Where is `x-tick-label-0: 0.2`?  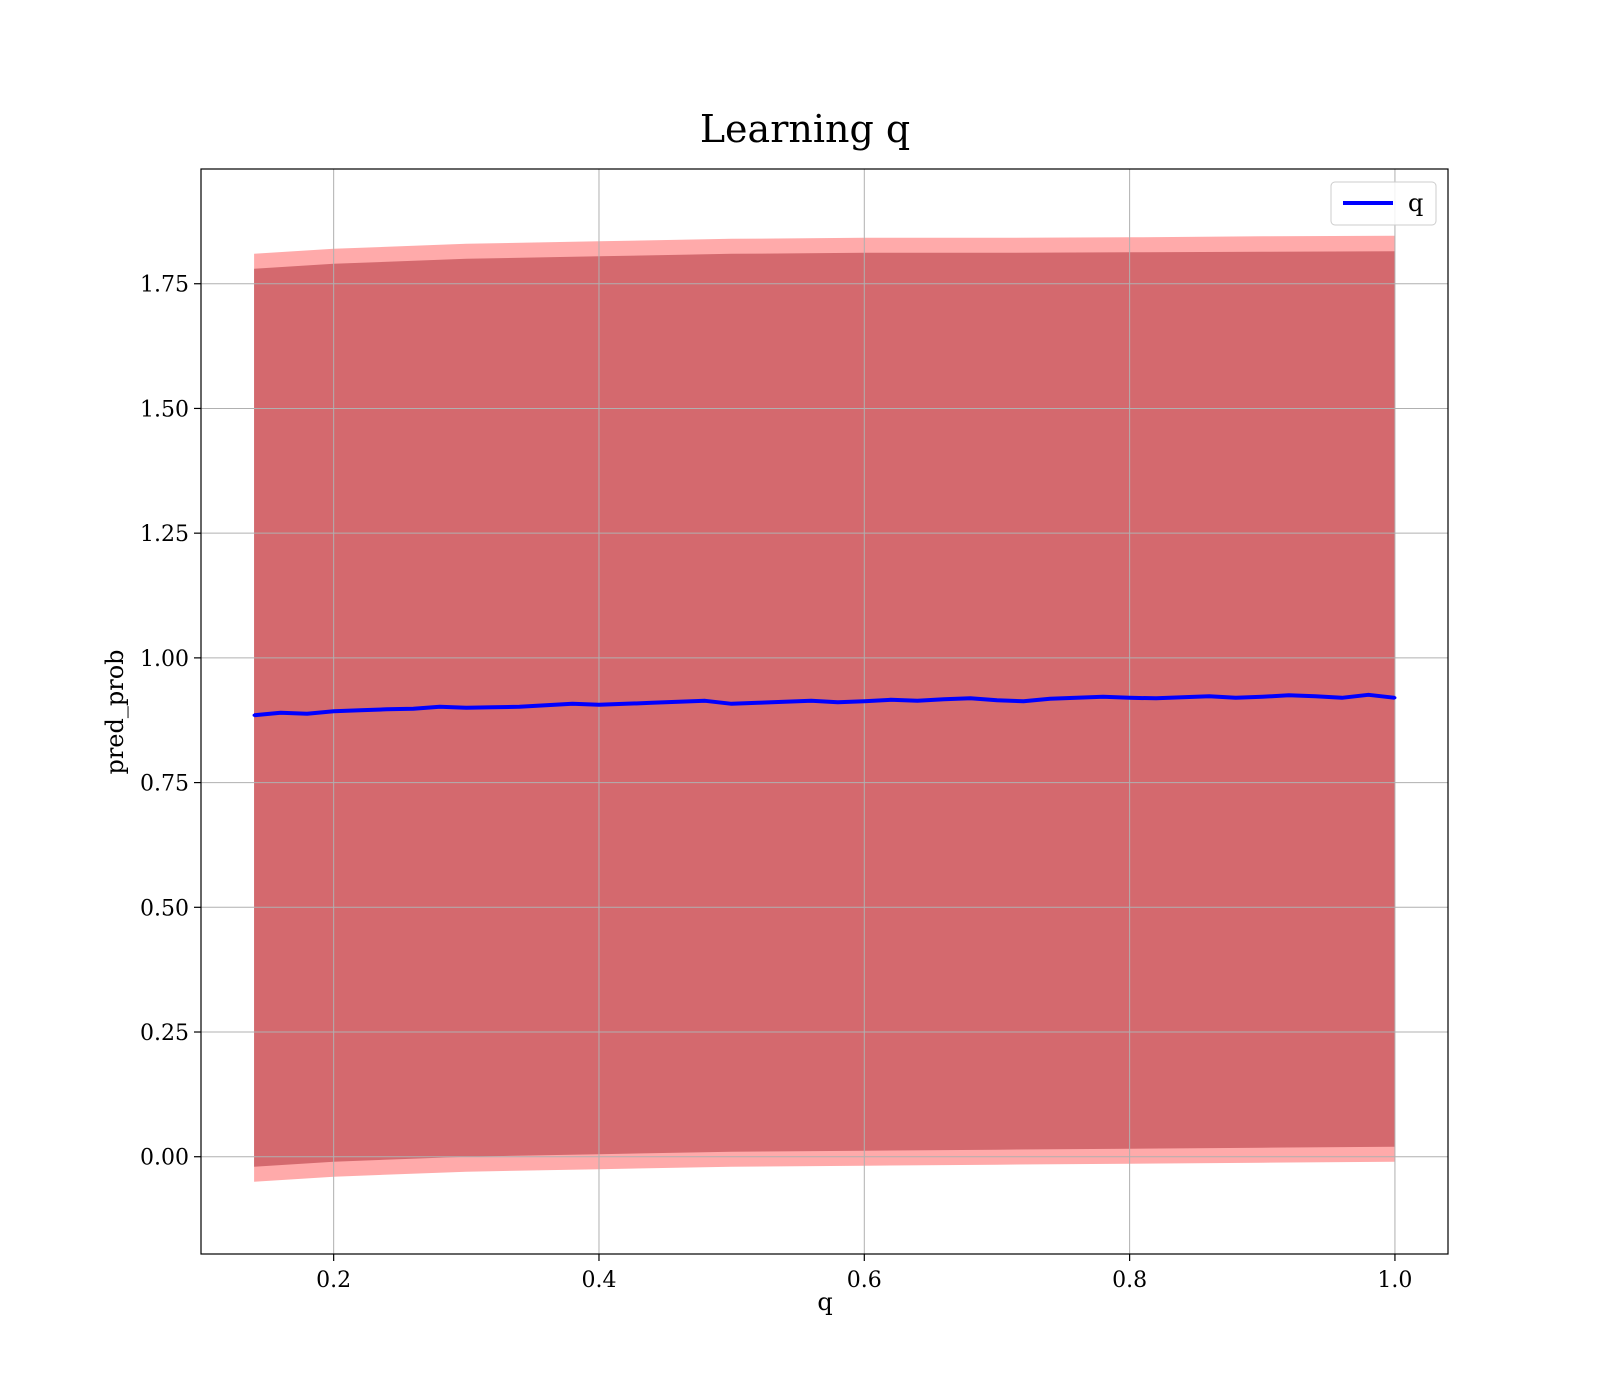 x-tick-label-0: 0.2 is located at coordinates (333, 1280).